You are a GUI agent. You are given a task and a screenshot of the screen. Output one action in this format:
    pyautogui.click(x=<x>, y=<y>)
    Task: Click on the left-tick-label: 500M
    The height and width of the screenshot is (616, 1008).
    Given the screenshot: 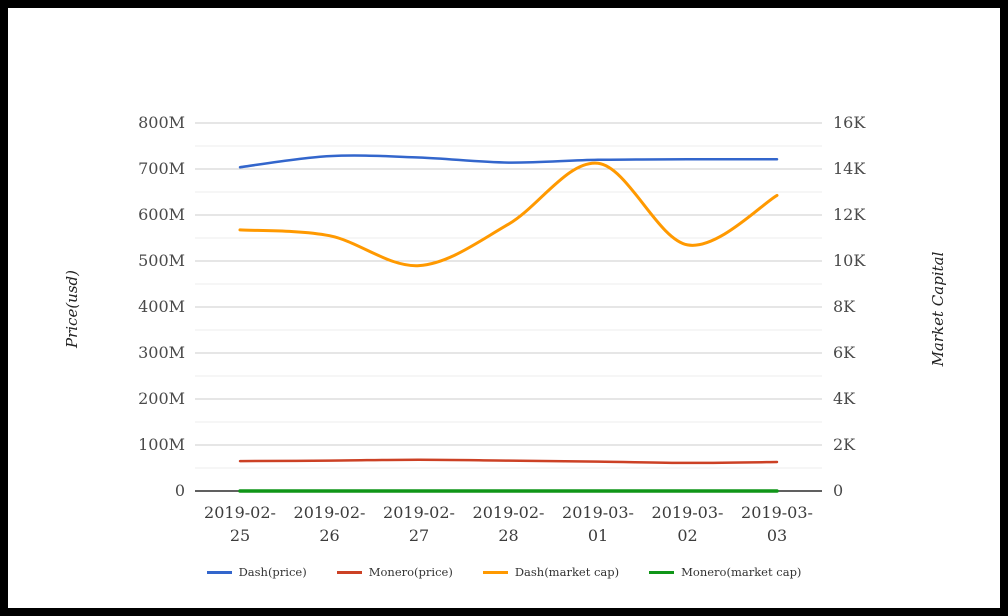 What is the action you would take?
    pyautogui.click(x=161, y=260)
    